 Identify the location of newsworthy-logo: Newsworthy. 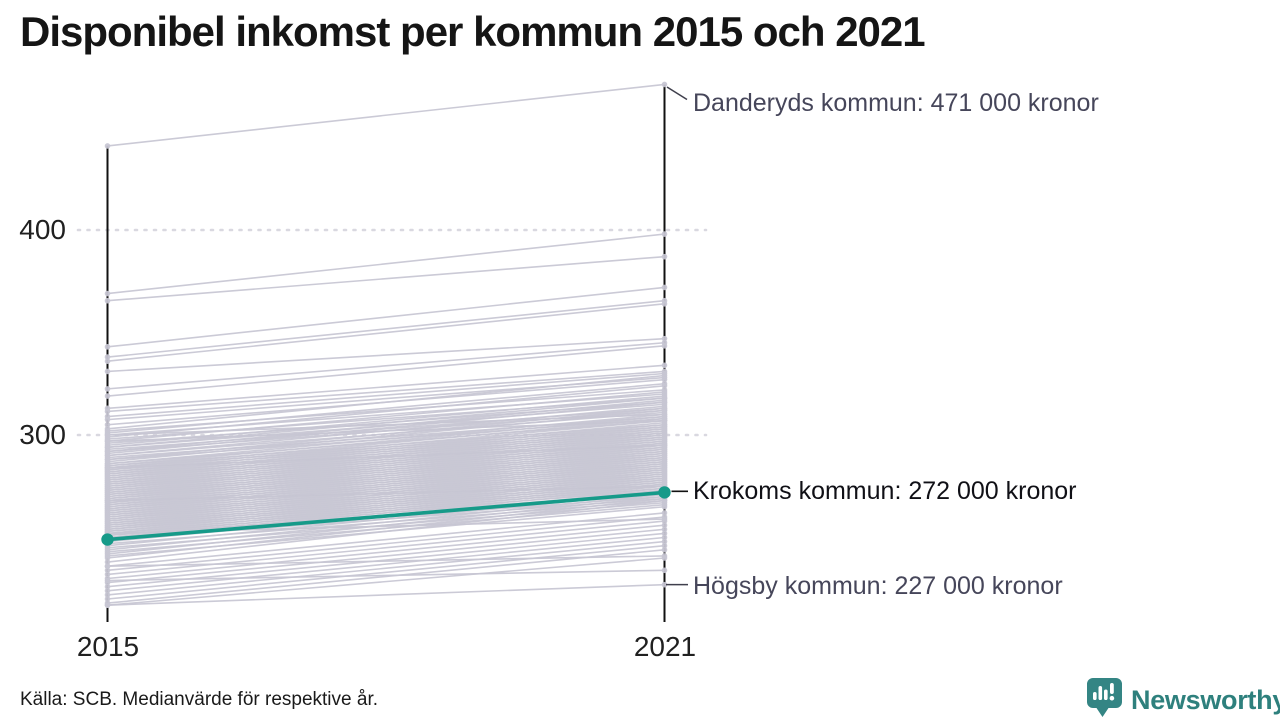
(1182, 698).